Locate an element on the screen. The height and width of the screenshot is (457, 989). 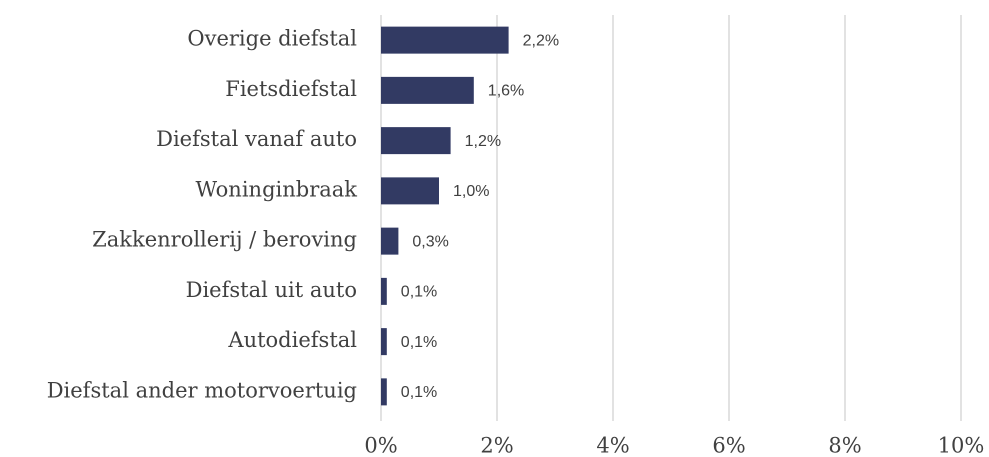
data-label: 1,0% is located at coordinates (471, 191).